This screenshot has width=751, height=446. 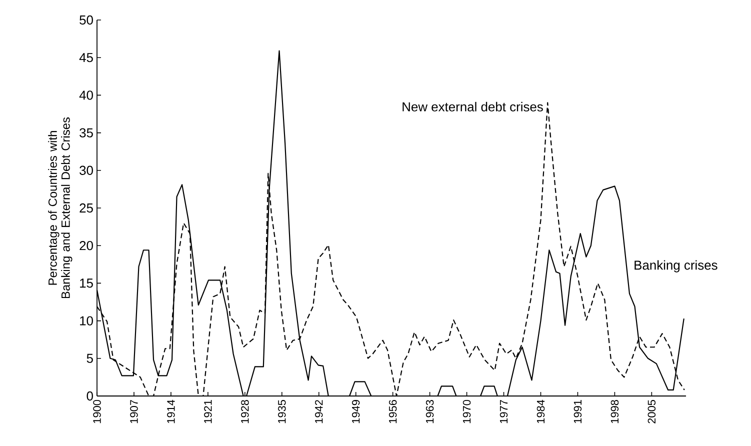 What do you see at coordinates (86, 133) in the screenshot?
I see `y-tick-label: 35` at bounding box center [86, 133].